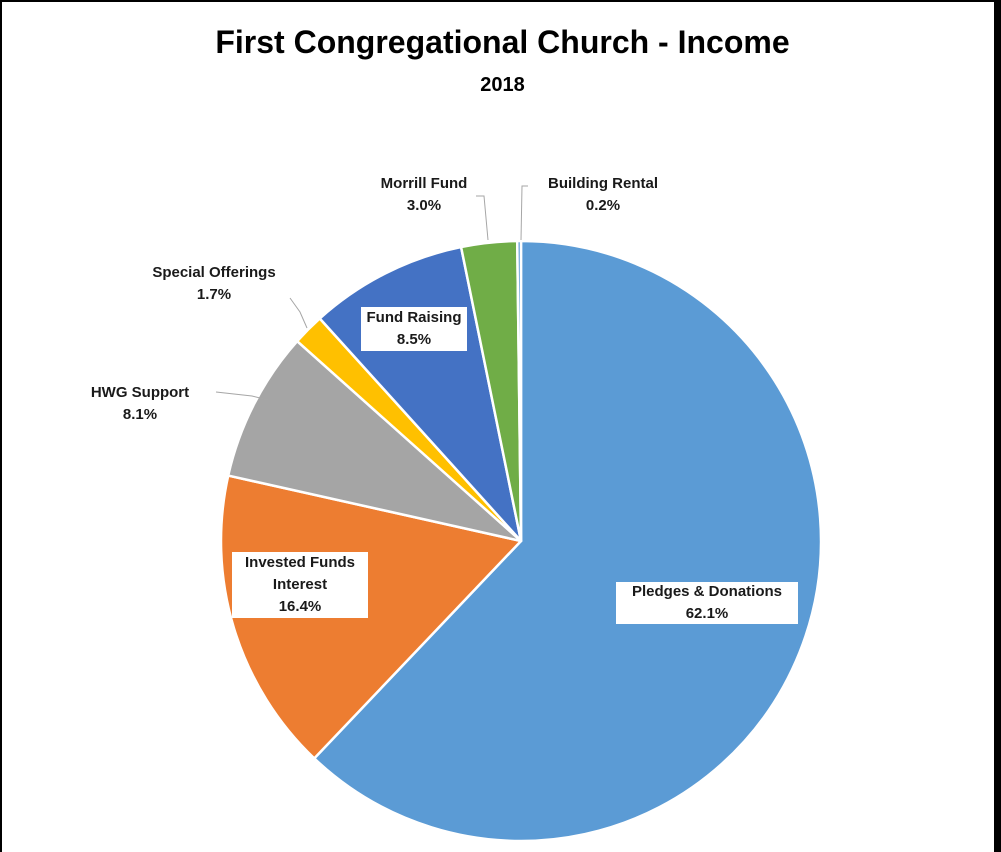 The width and height of the screenshot is (1001, 852). Describe the element at coordinates (482, 218) in the screenshot. I see `leader-line-morrill-fund` at that location.